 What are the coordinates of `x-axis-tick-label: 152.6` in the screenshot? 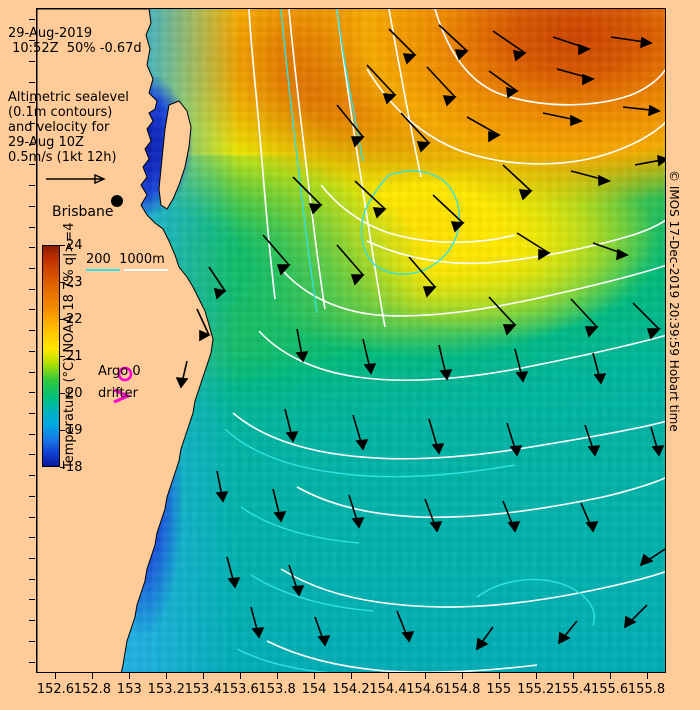 It's located at (55, 689).